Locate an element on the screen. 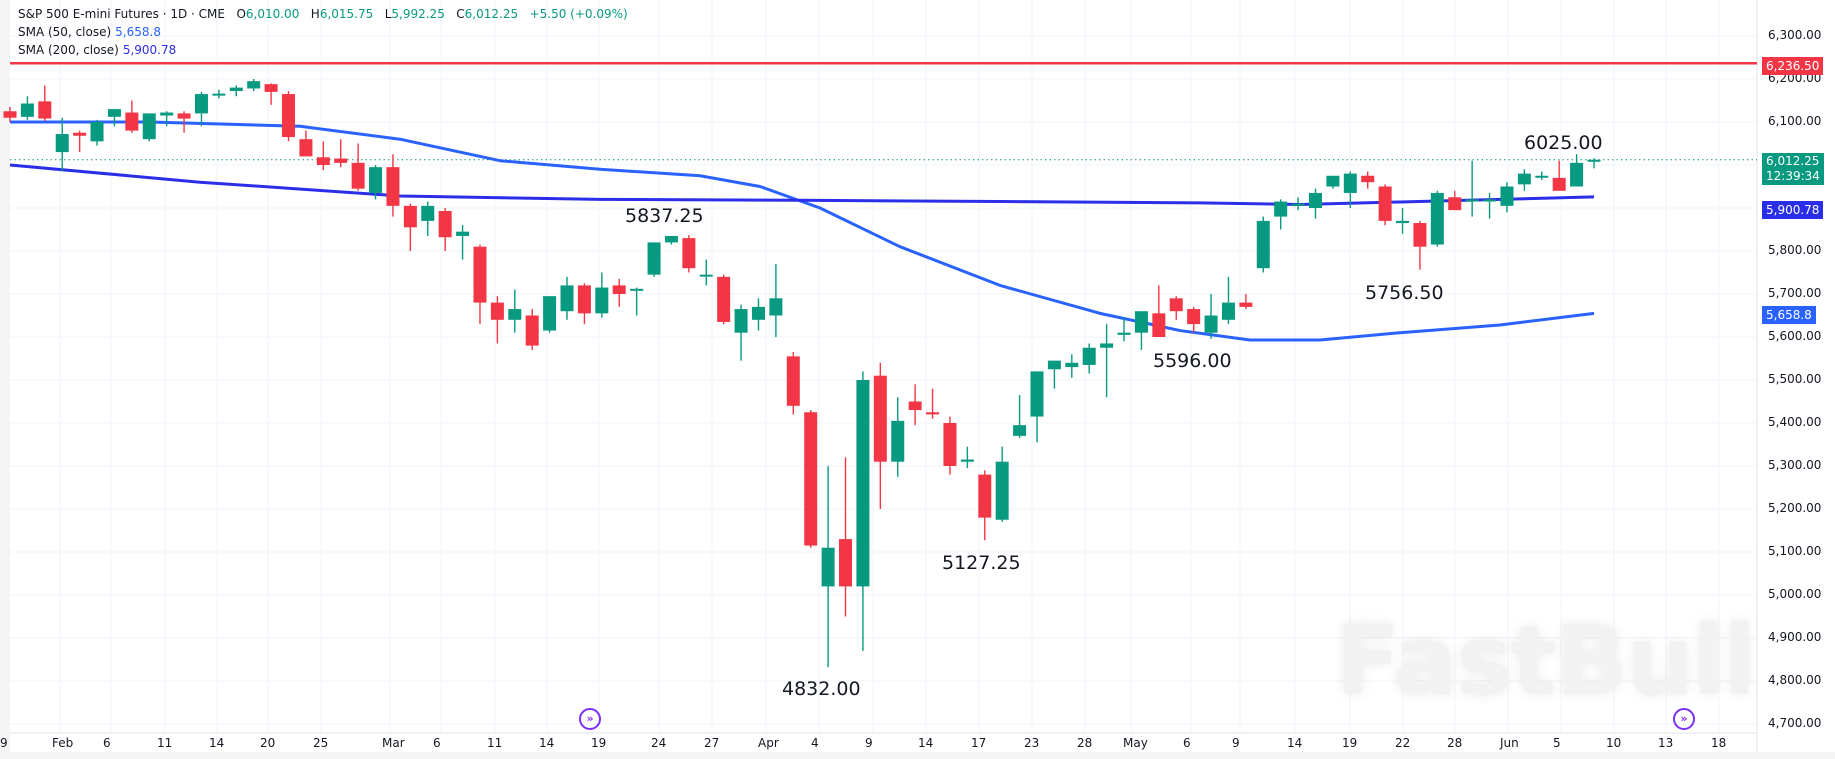 This screenshot has width=1835, height=759. time-tick: 6 is located at coordinates (437, 743).